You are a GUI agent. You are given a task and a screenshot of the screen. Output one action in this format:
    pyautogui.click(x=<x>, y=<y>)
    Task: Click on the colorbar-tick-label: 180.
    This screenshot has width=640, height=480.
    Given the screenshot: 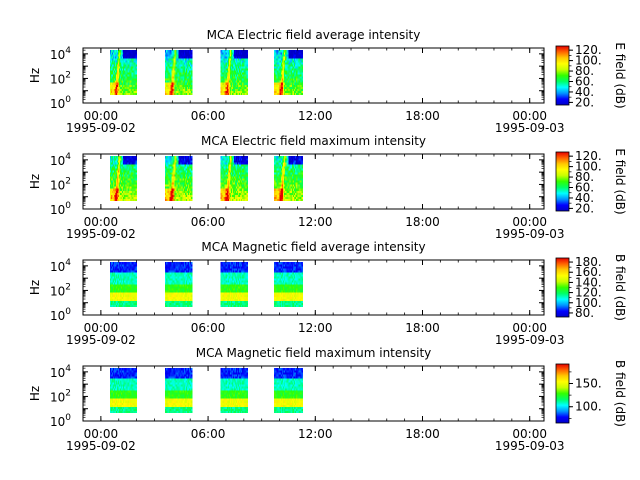 What is the action you would take?
    pyautogui.click(x=588, y=262)
    